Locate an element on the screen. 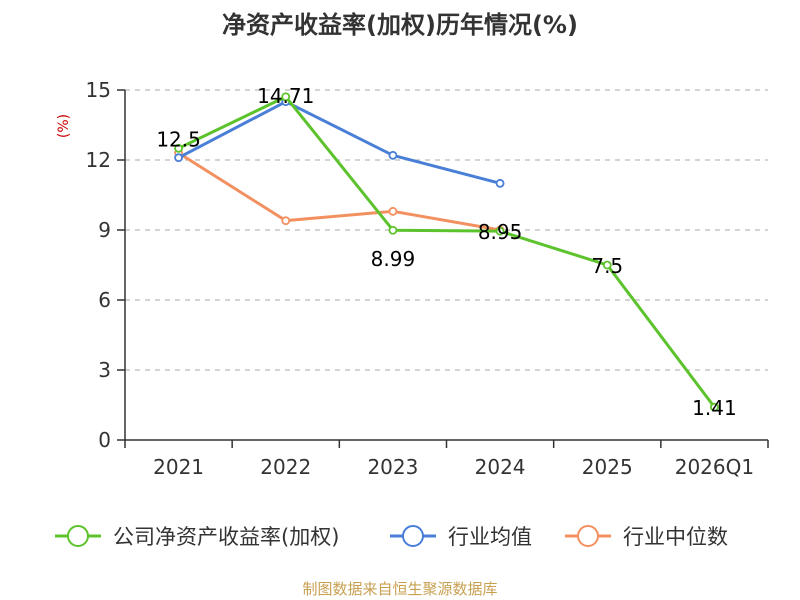 The height and width of the screenshot is (600, 800). y-tick-label: 9 is located at coordinates (104, 230).